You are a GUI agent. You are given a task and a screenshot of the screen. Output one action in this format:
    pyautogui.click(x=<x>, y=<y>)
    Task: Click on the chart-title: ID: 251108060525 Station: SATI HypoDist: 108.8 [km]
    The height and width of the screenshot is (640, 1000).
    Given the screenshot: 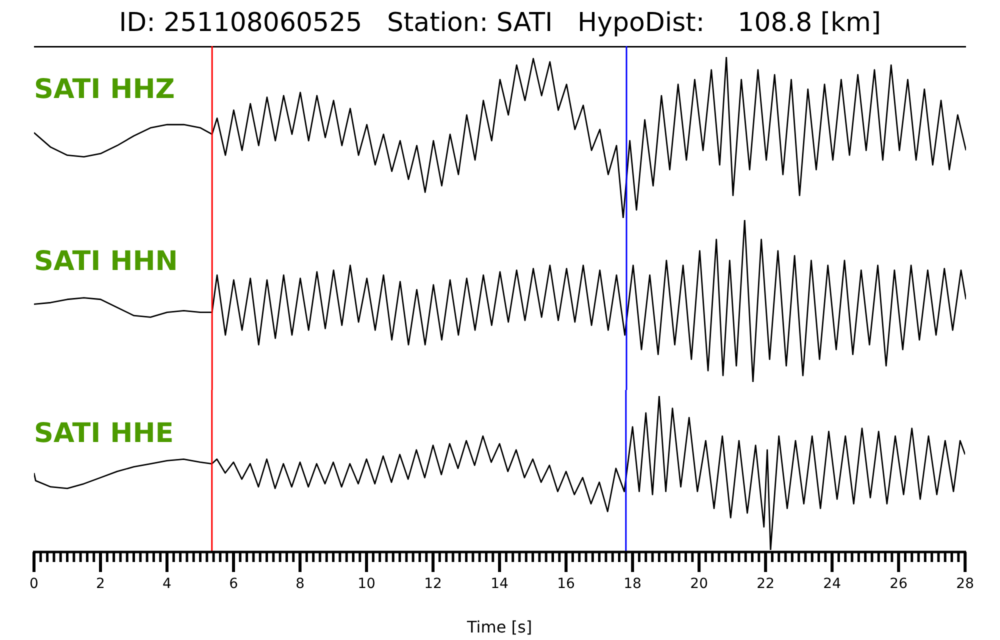 What is the action you would take?
    pyautogui.click(x=500, y=23)
    